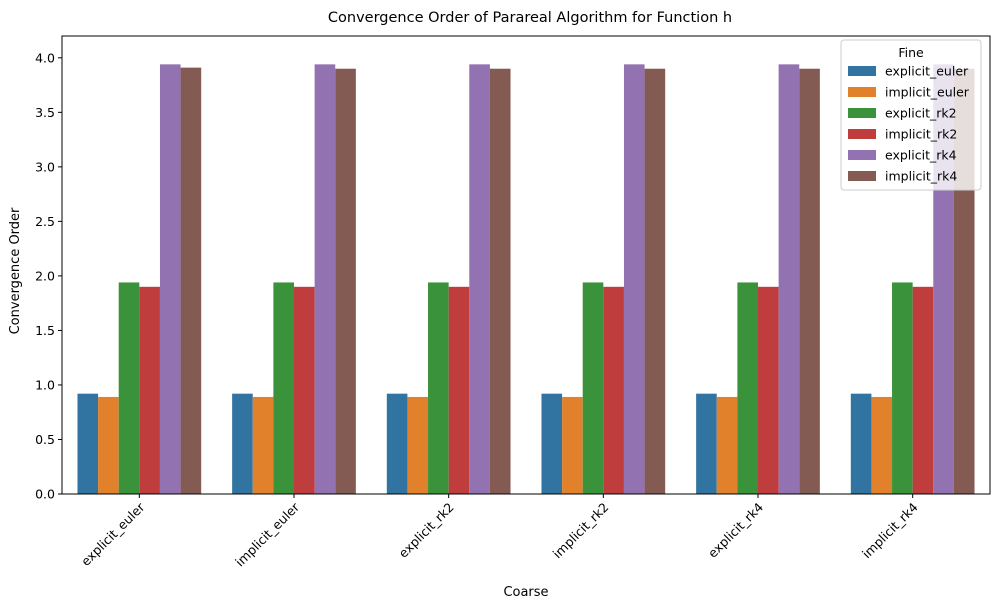 This screenshot has width=1001, height=609. What do you see at coordinates (45, 57) in the screenshot?
I see `y-tick-label: 4.0` at bounding box center [45, 57].